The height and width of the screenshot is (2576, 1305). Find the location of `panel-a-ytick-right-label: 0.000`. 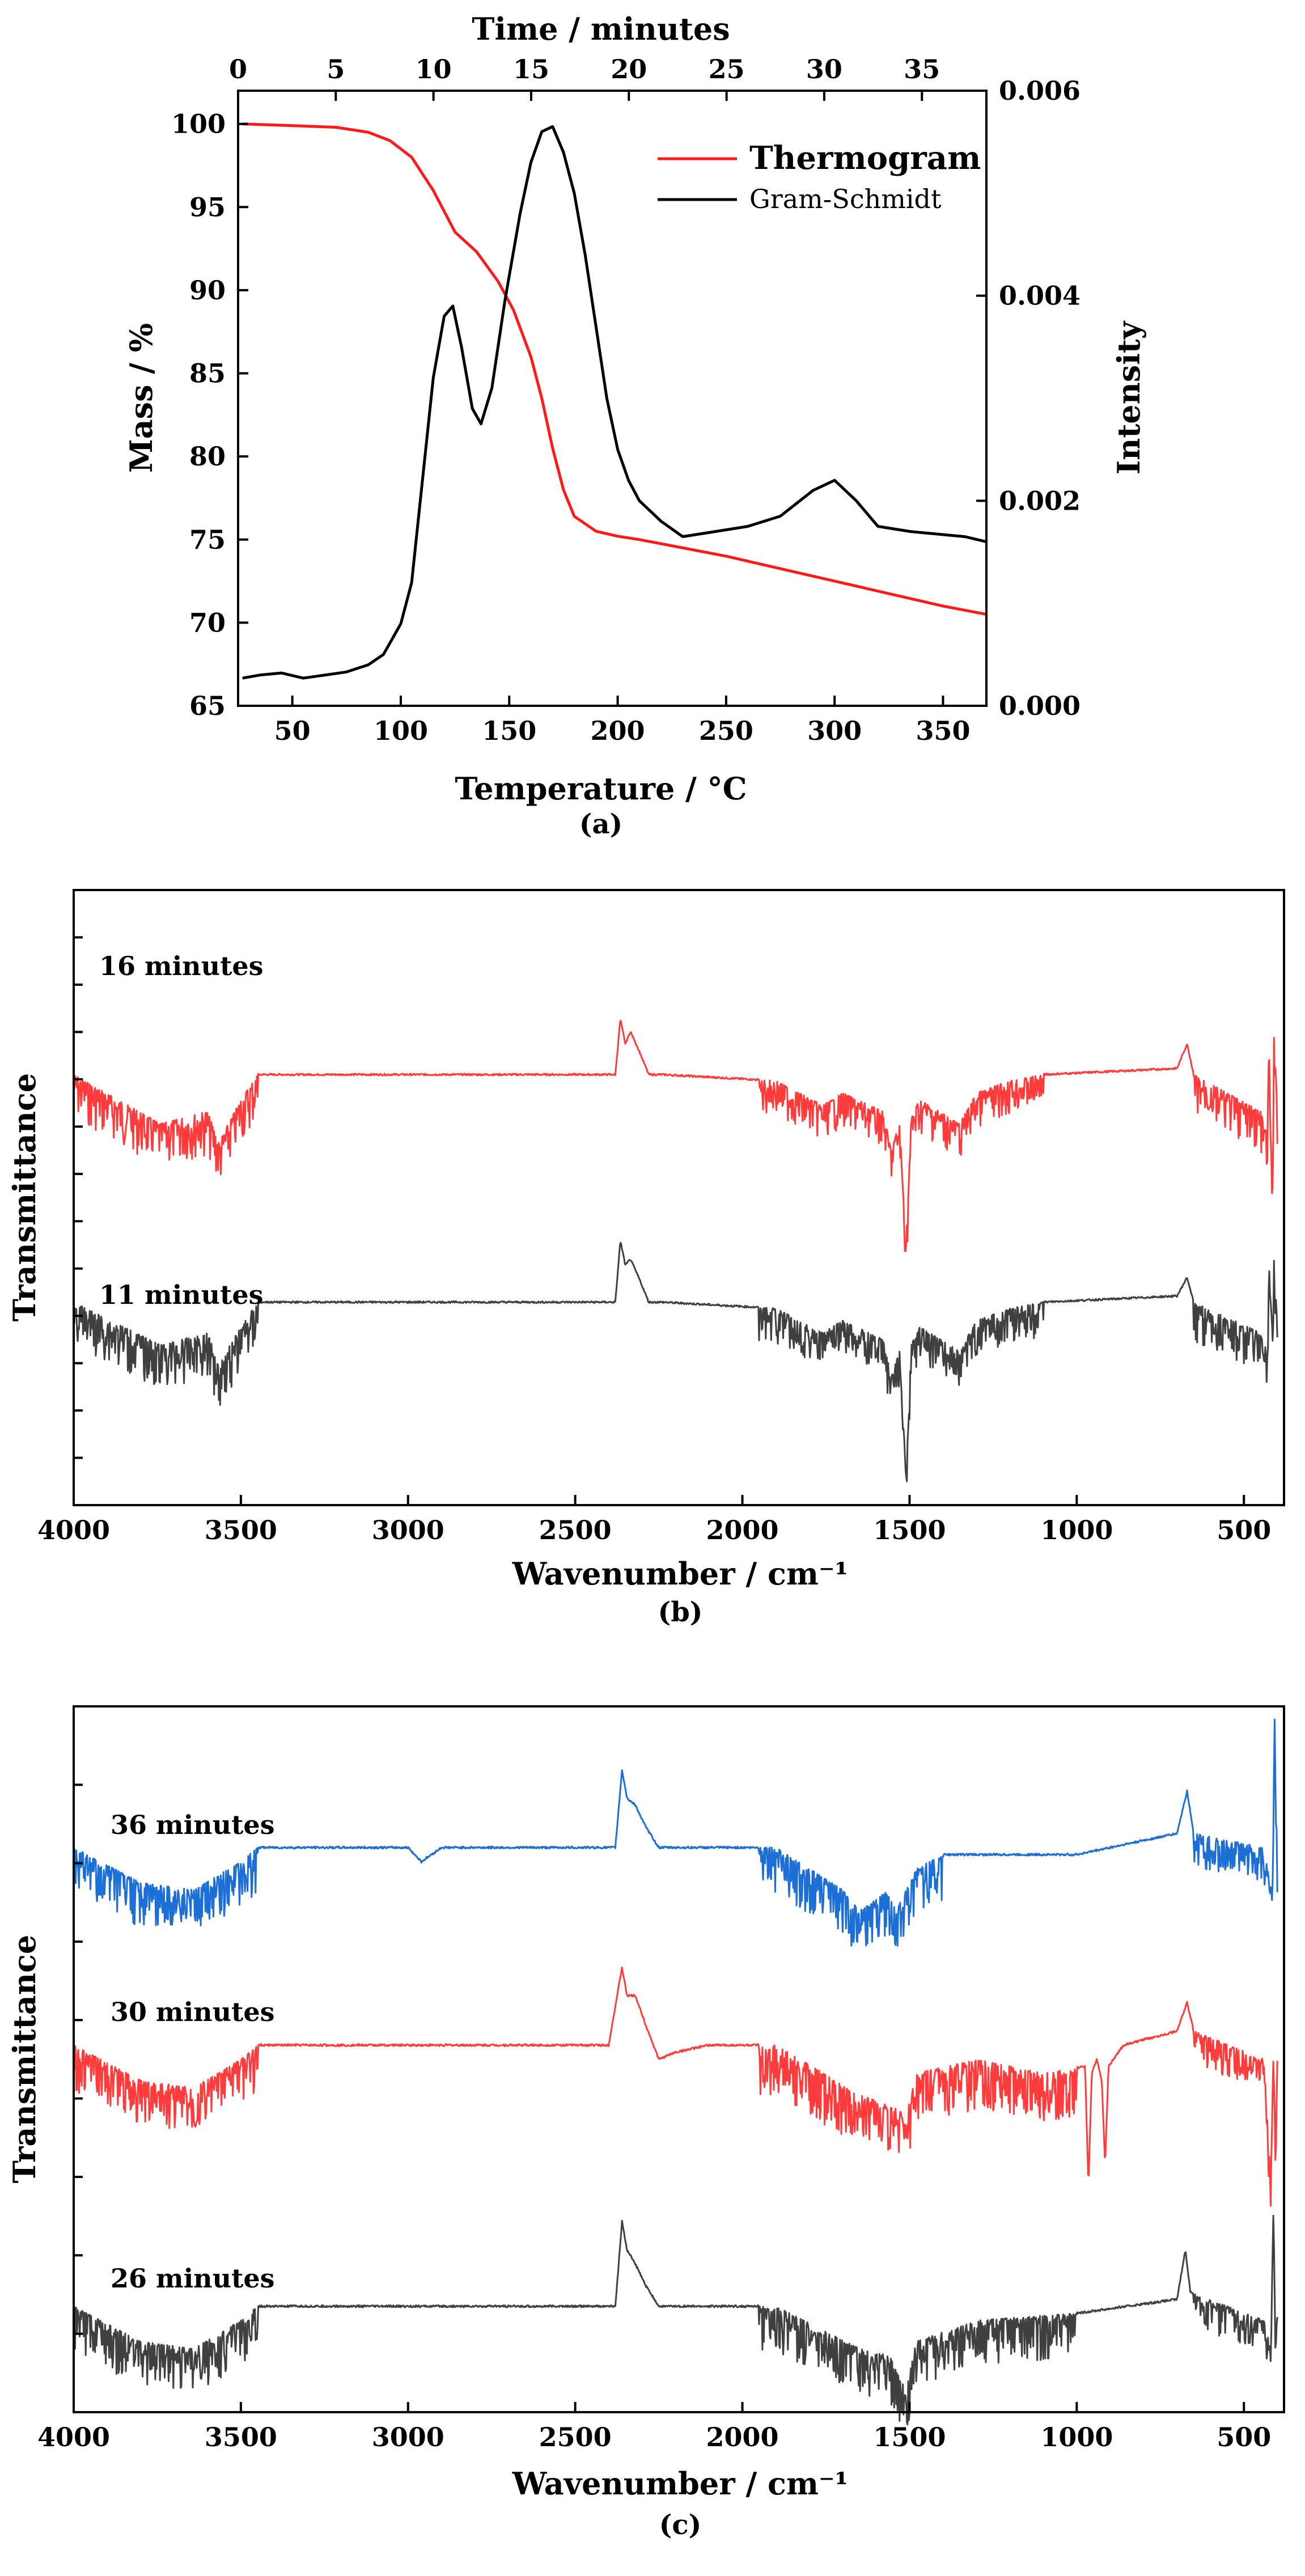

panel-a-ytick-right-label: 0.000 is located at coordinates (1040, 705).